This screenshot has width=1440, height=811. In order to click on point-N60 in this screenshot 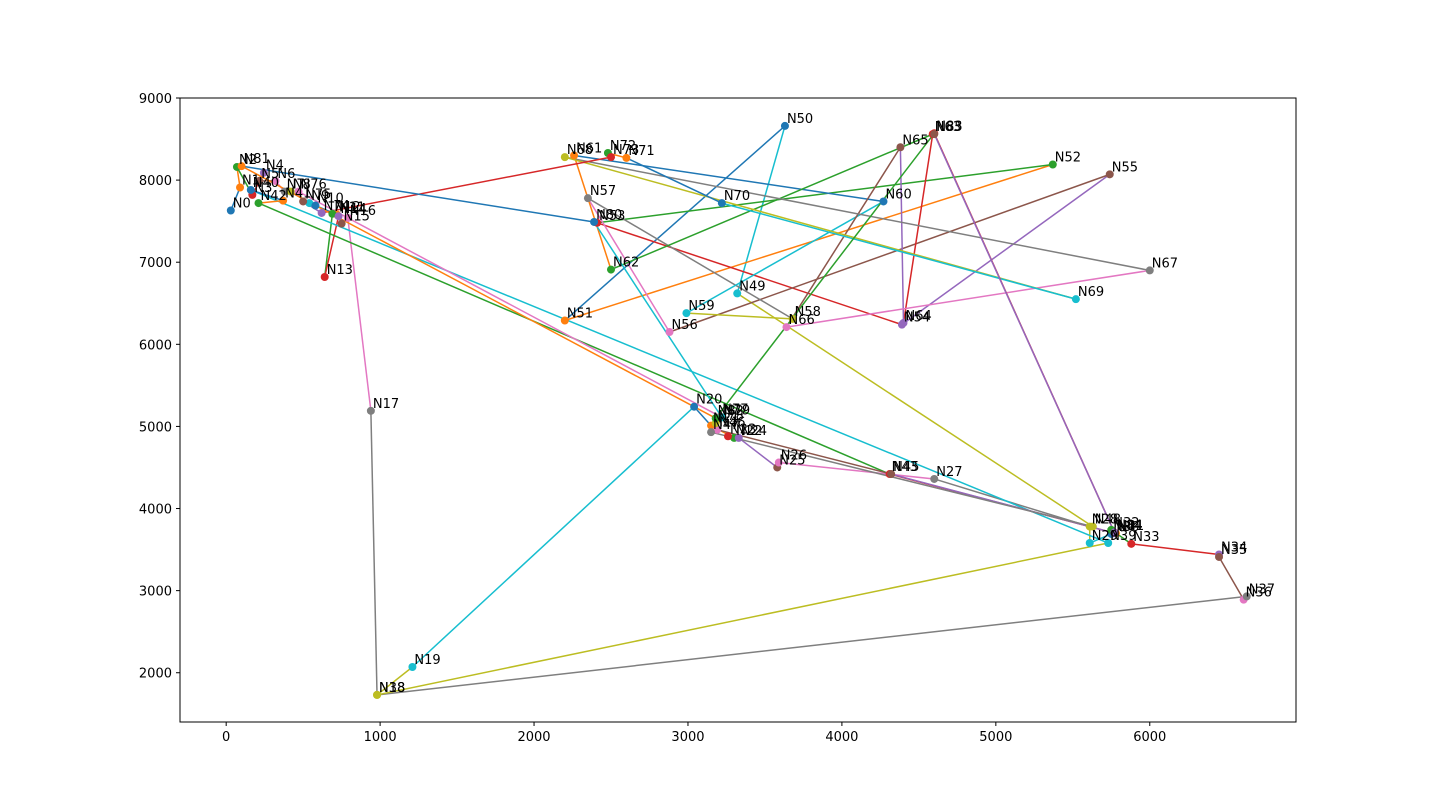, I will do `click(883, 201)`.